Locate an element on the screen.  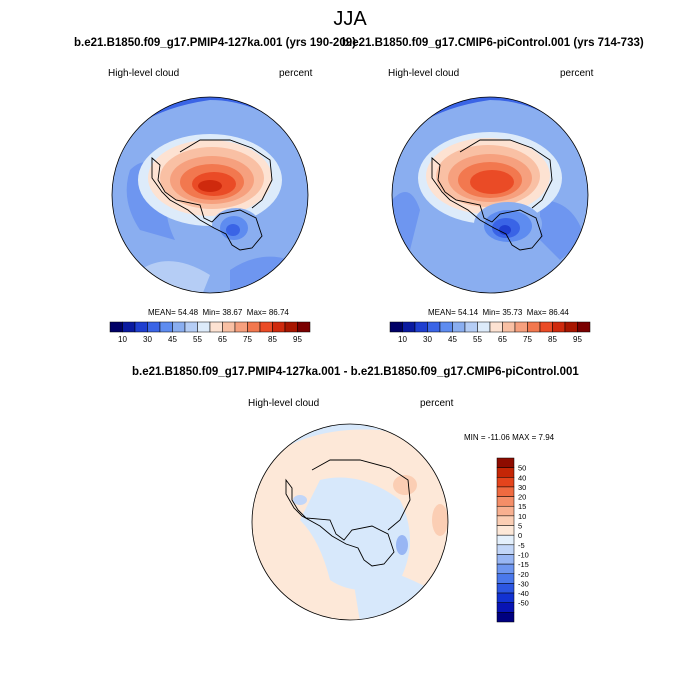
map-diff-border is located at coordinates (350, 522).